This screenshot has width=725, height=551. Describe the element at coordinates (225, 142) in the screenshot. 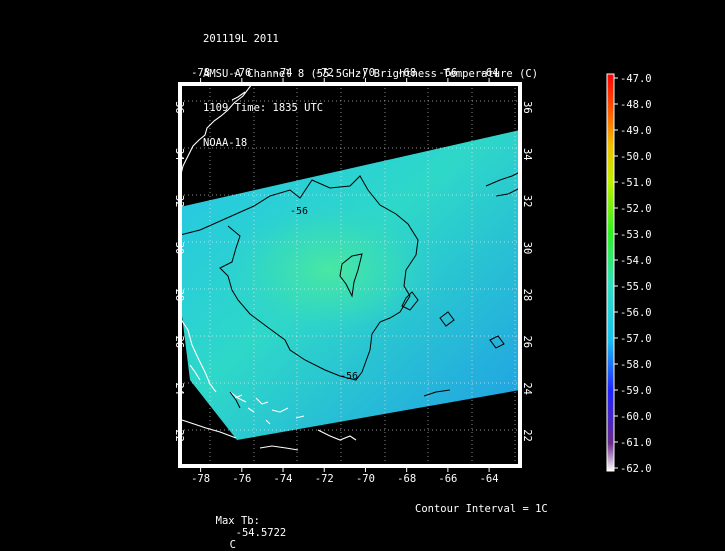

I see `satellite-line: NOAA-18` at that location.